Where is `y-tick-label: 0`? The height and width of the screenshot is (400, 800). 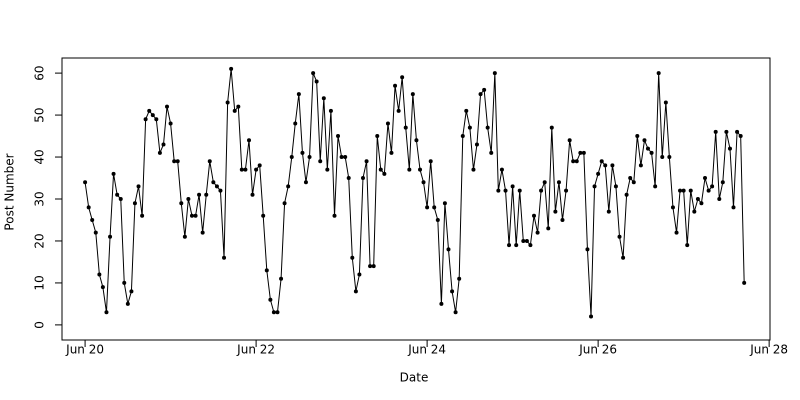 y-tick-label: 0 is located at coordinates (40, 325).